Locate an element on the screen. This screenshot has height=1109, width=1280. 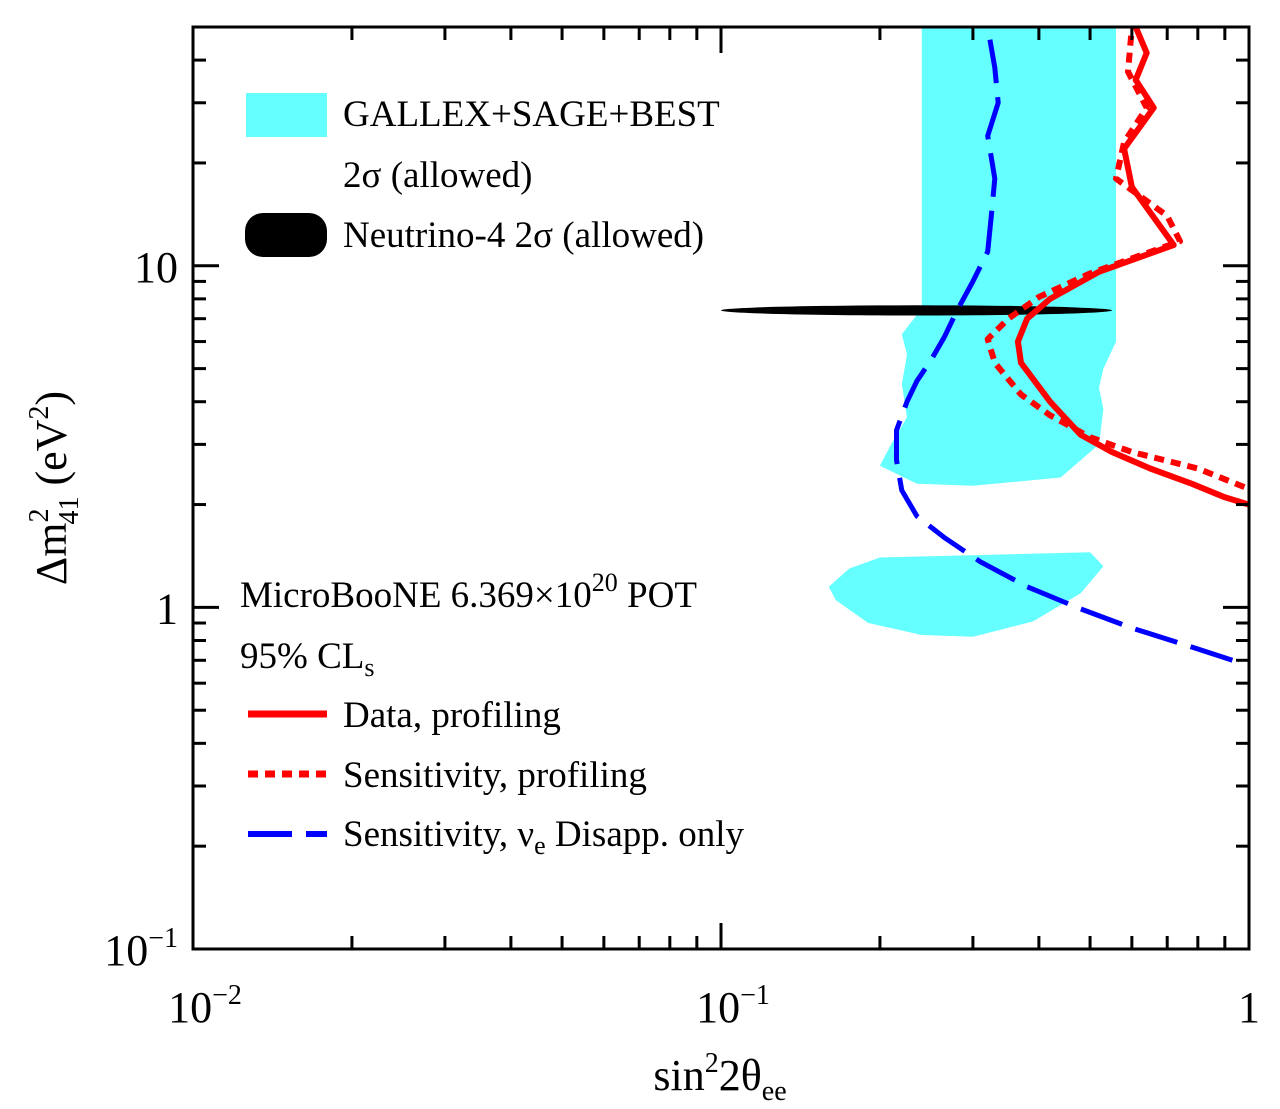
legend-label-sensitivity-profiling: Sensitivity, profiling is located at coordinates (495, 775).